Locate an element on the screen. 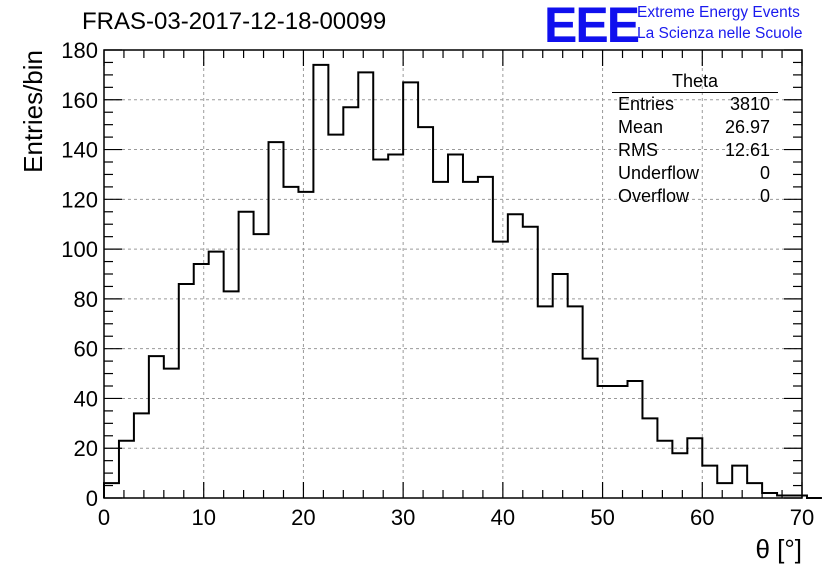 Image resolution: width=836 pixels, height=572 pixels. x-axis-label: θ [°] is located at coordinates (778, 549).